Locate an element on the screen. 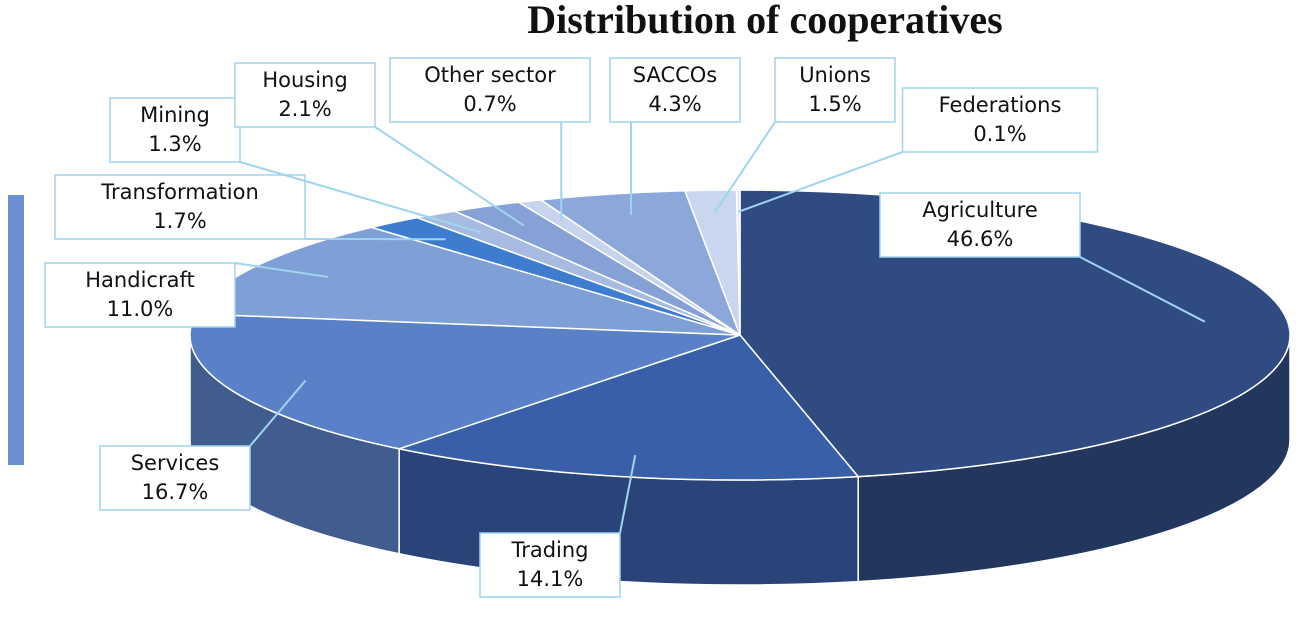  category-label: Unions is located at coordinates (835, 75).